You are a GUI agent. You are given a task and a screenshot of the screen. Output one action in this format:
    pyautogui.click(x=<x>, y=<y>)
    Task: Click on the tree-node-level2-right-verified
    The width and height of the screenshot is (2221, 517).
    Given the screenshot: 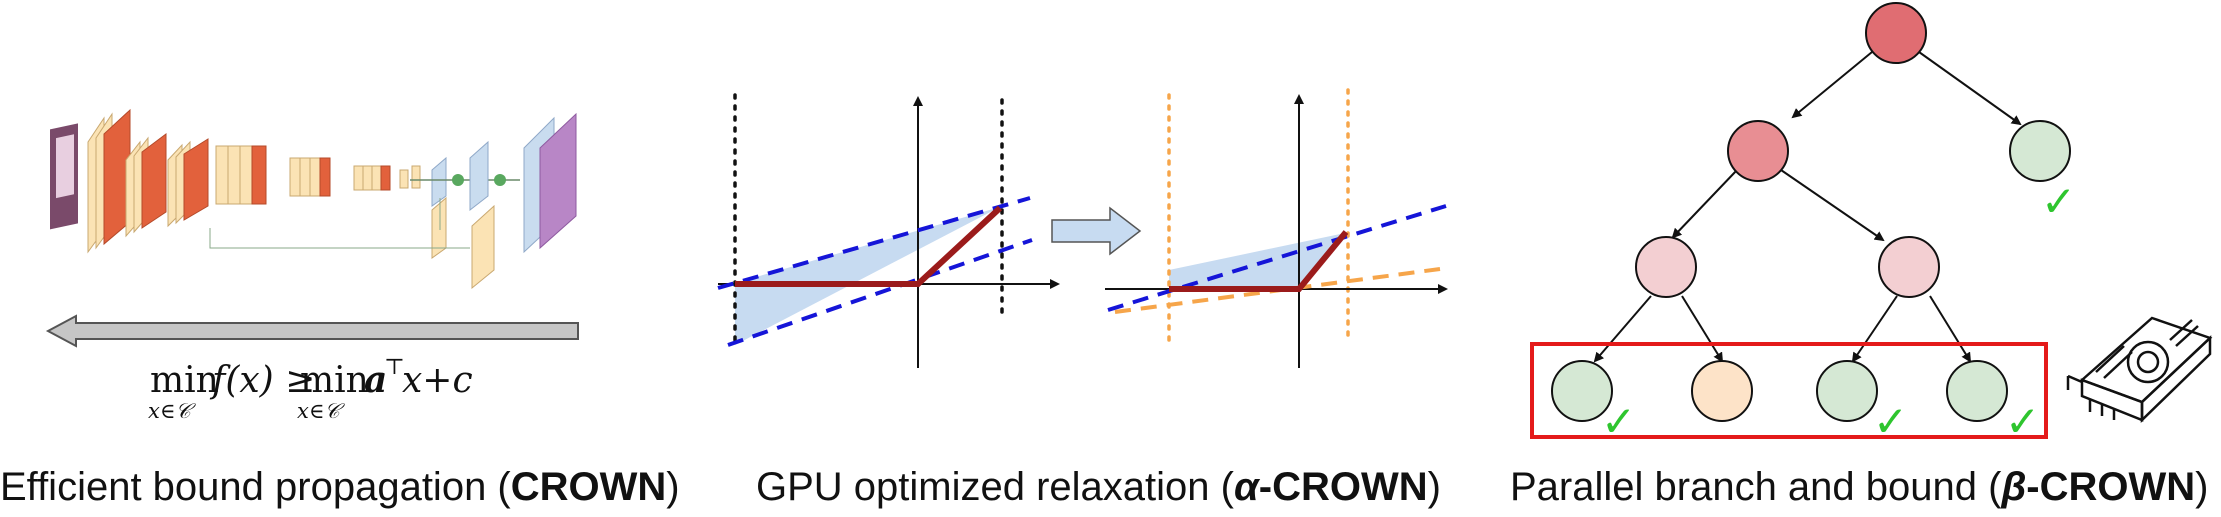 What is the action you would take?
    pyautogui.click(x=2040, y=151)
    